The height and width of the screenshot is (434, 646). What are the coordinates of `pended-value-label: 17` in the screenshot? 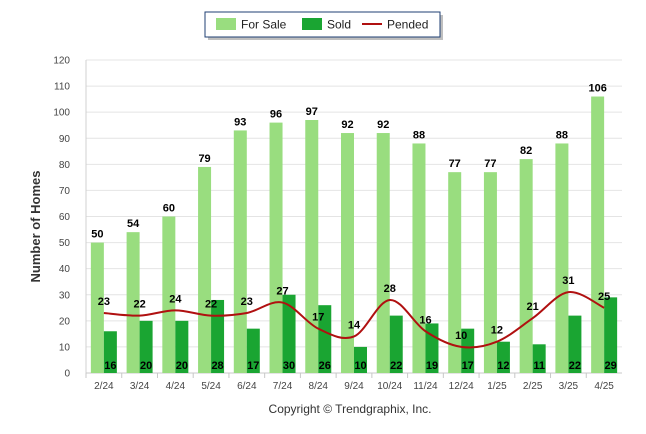 It's located at (318, 318).